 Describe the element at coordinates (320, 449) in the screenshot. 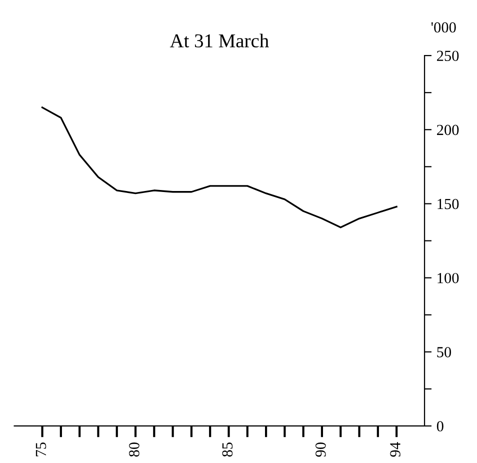

I see `x-tick-label: 90` at that location.